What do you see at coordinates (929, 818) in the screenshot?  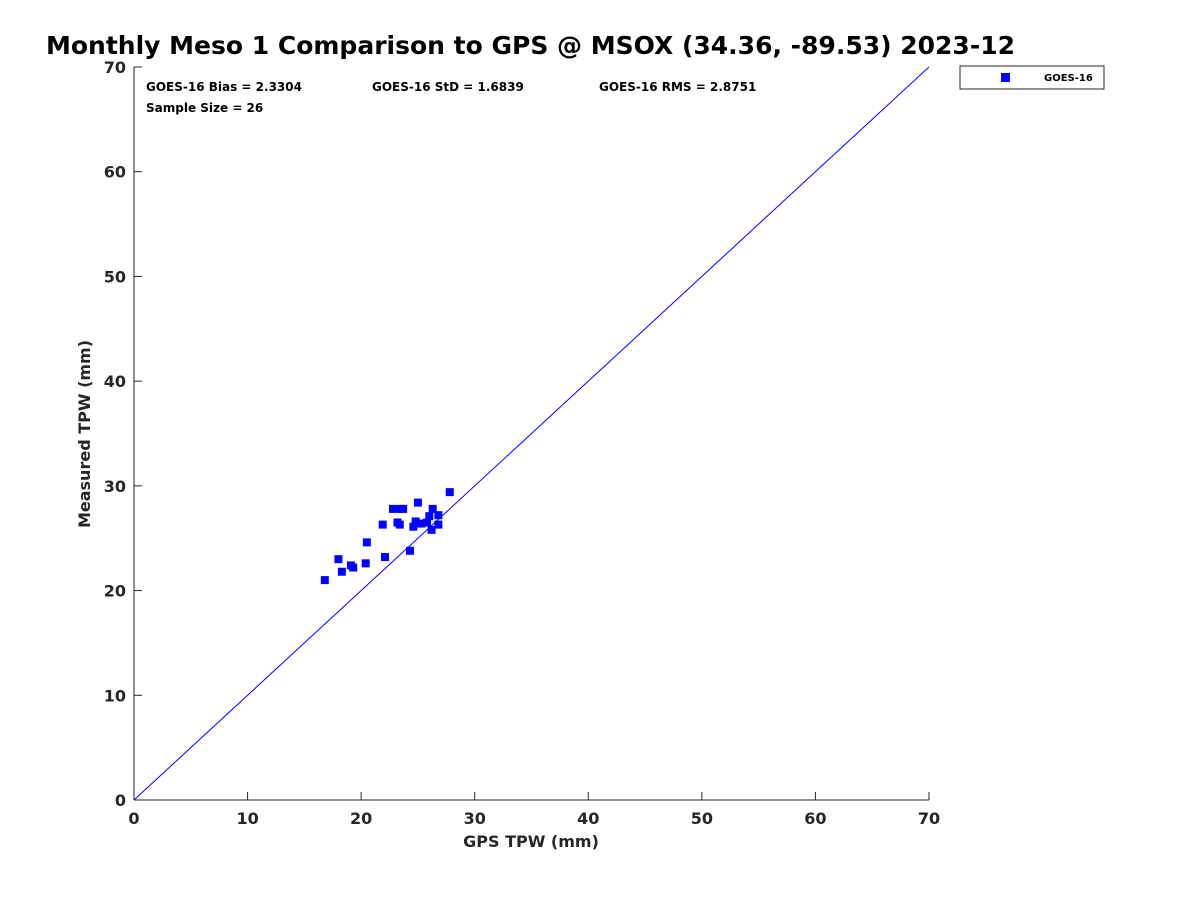 I see `x-tick-label: 70` at bounding box center [929, 818].